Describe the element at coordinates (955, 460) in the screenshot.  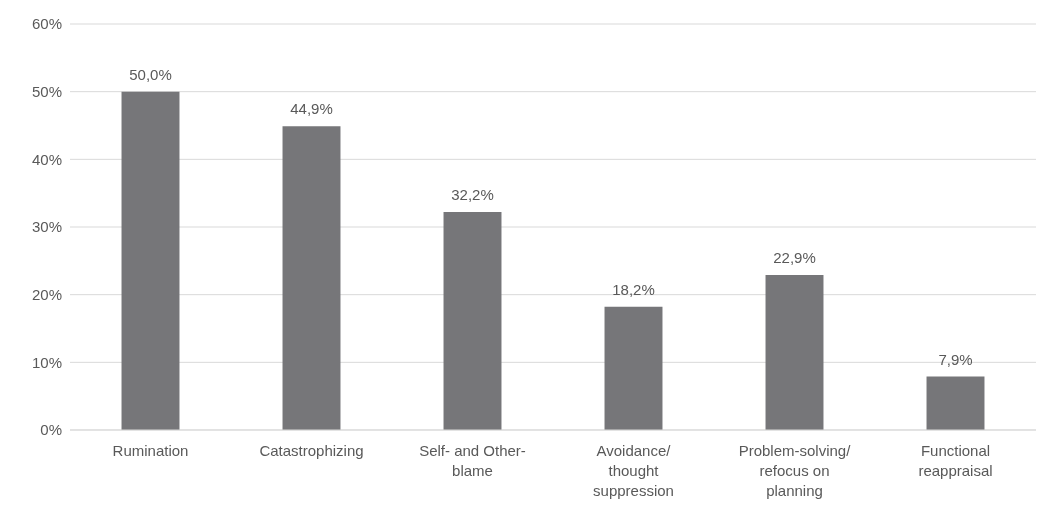
I see `x-tick-label: Functional reappraisal` at that location.